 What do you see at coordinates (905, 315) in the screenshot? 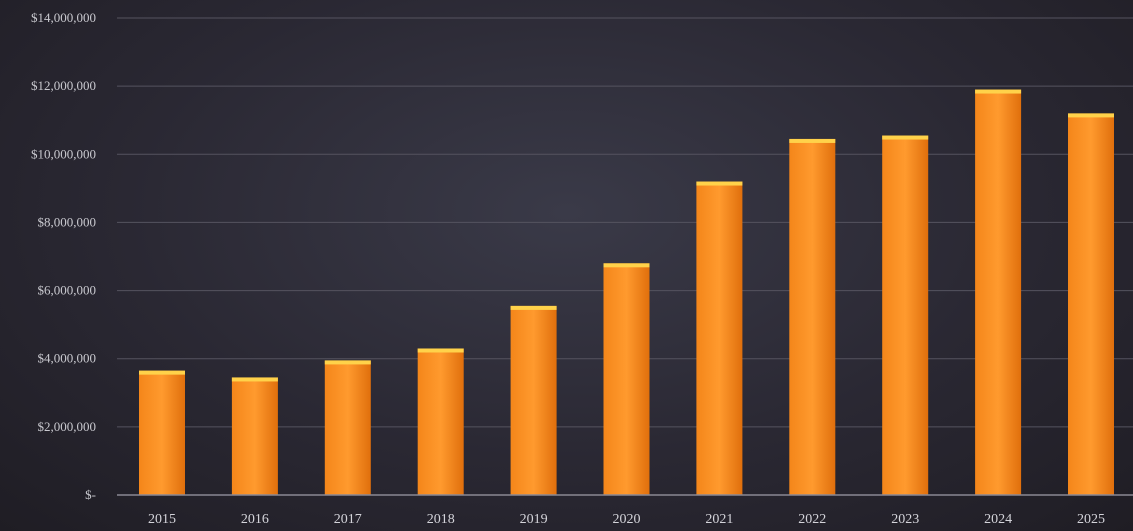
I see `bar-2023` at bounding box center [905, 315].